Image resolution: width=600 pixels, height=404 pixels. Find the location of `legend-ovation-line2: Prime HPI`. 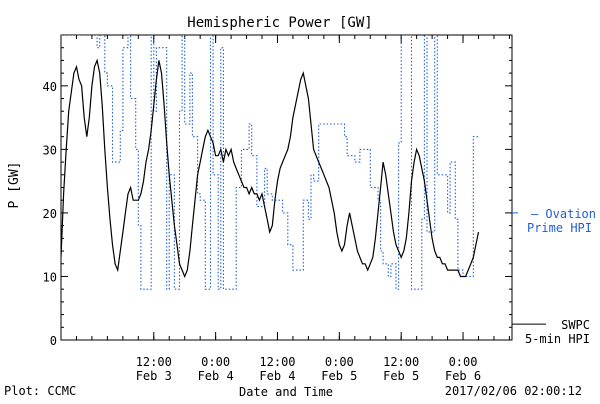

legend-ovation-line2: Prime HPI is located at coordinates (559, 228).